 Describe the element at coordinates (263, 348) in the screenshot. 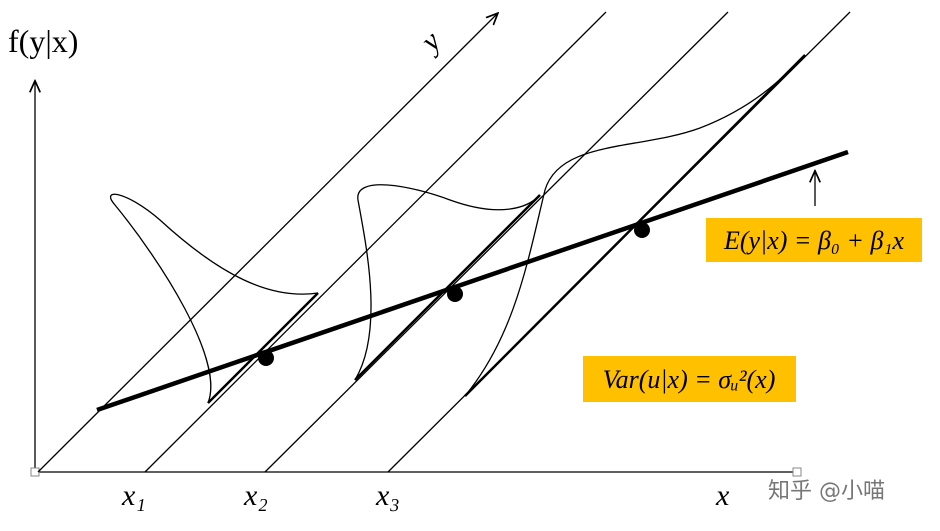

I see `density-base` at that location.